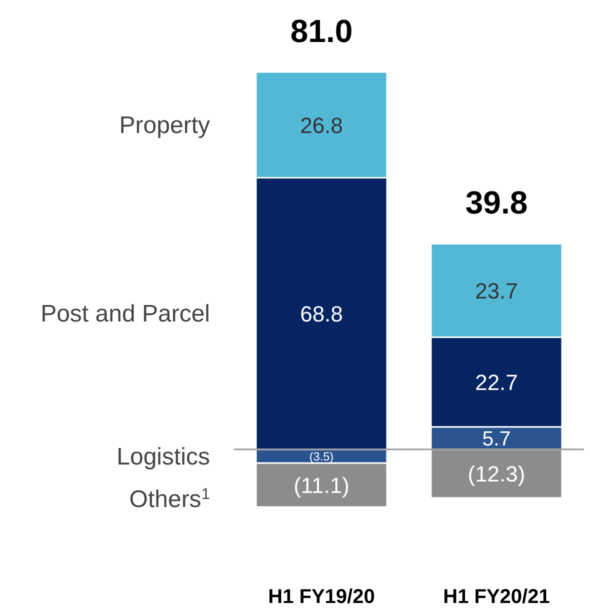  I want to click on total-label: 81.0, so click(321, 31).